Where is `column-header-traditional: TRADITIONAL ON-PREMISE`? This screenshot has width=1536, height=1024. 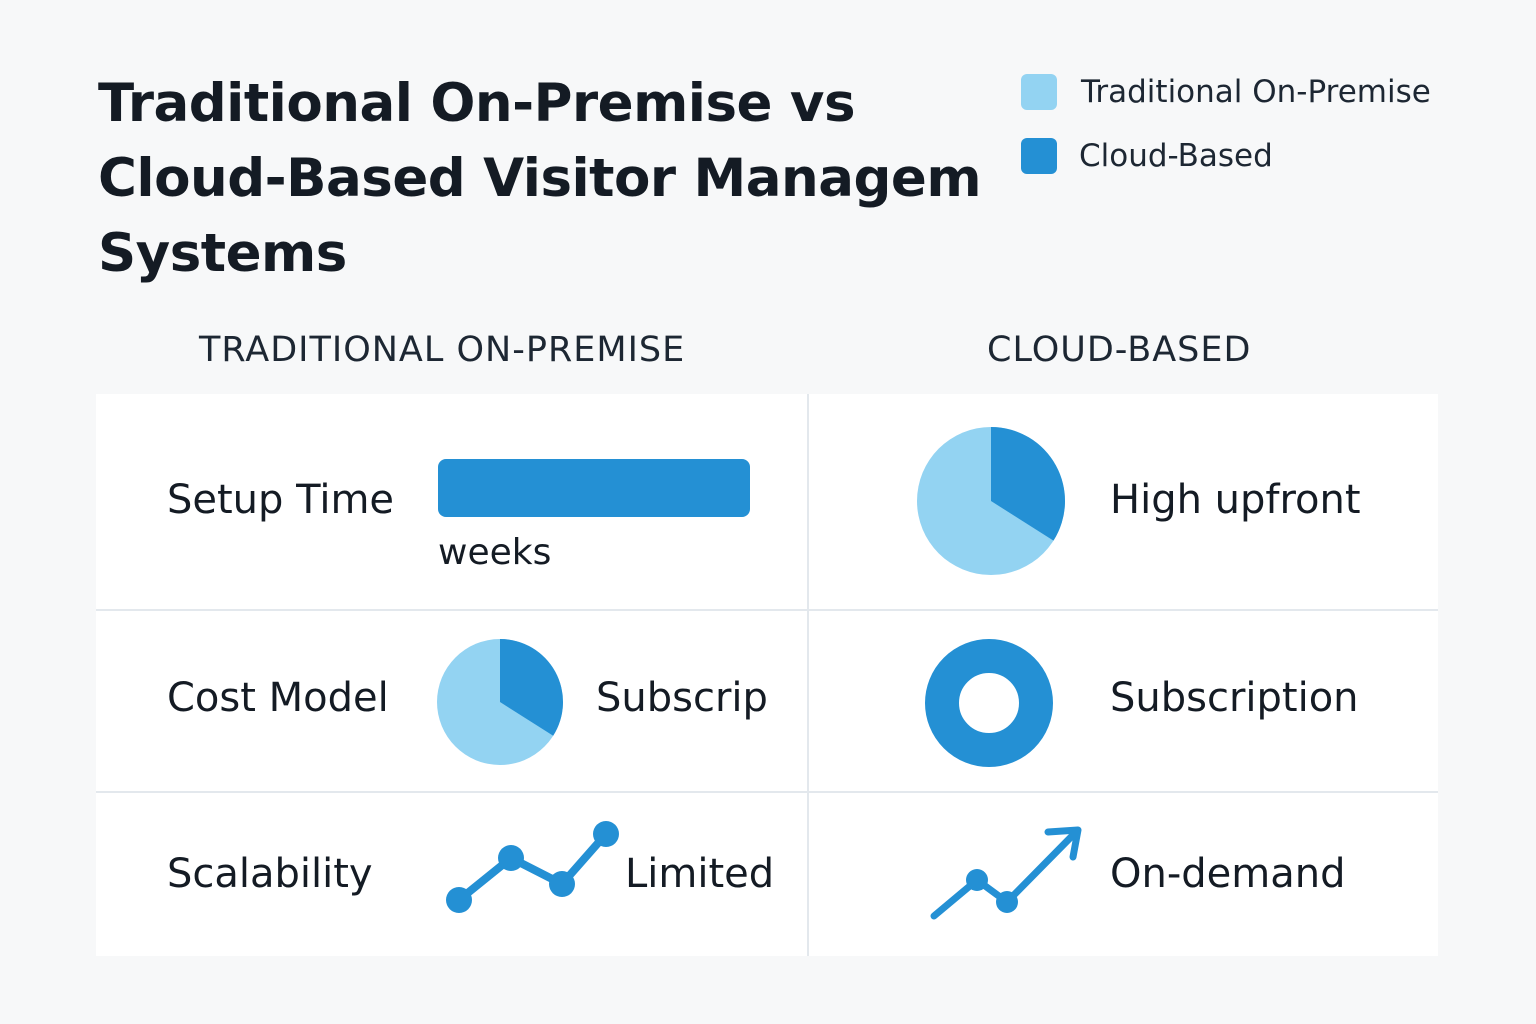 column-header-traditional: TRADITIONAL ON-PREMISE is located at coordinates (442, 350).